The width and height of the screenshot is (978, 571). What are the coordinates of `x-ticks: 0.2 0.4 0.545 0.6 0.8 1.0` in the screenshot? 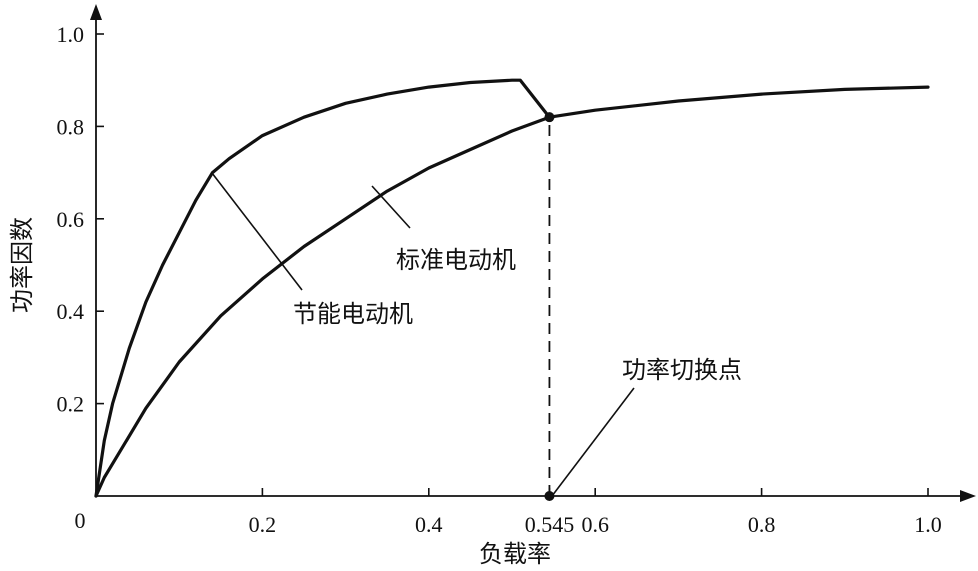 It's located at (595, 512).